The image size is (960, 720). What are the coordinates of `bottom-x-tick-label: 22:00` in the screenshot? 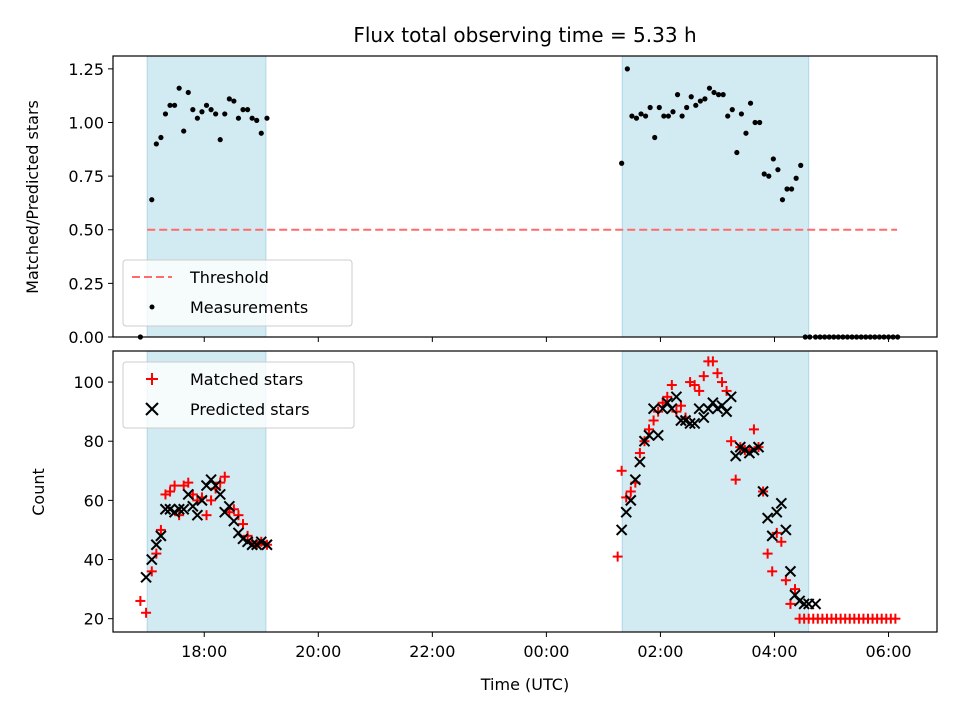 It's located at (432, 651).